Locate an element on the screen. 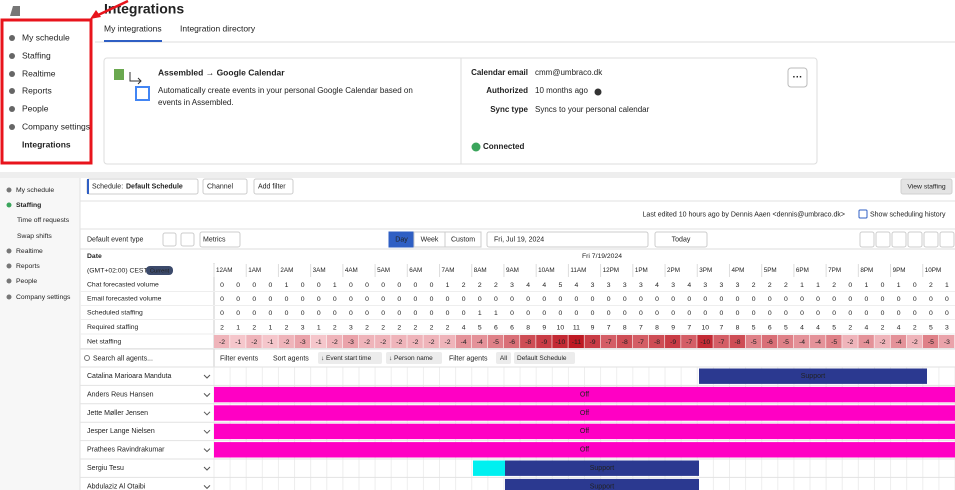 This screenshot has width=955, height=490. metric-value: -2 is located at coordinates (882, 342).